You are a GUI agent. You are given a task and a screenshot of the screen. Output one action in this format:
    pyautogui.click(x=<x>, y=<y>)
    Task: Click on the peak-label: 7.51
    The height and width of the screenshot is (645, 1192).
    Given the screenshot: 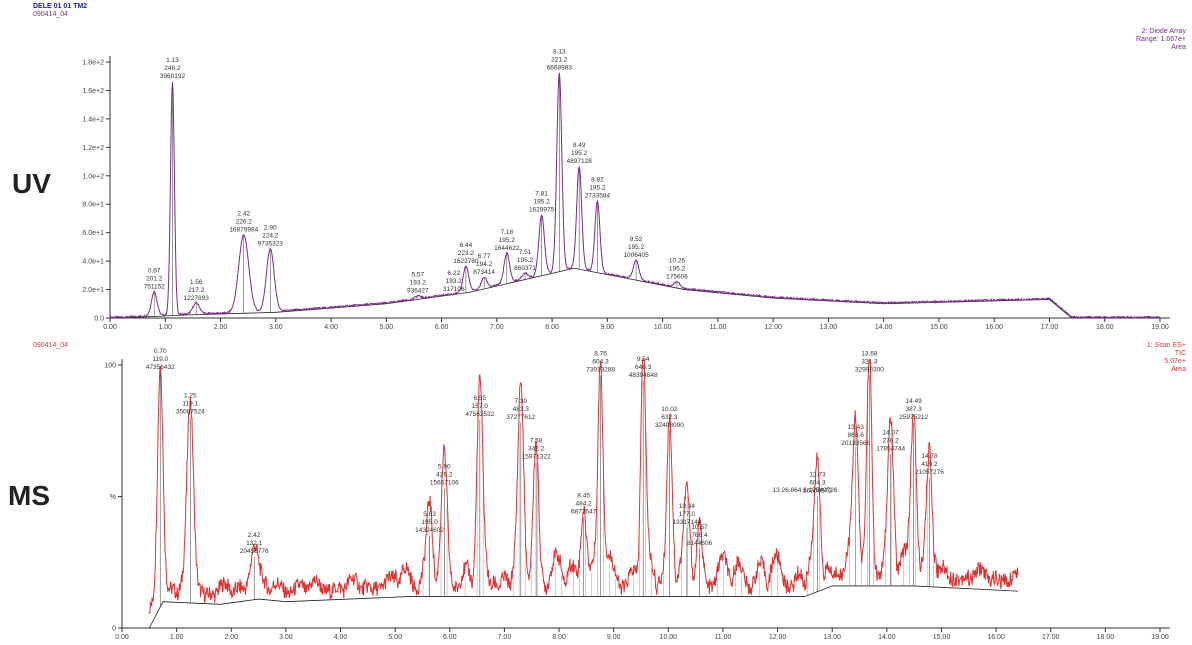 What is the action you would take?
    pyautogui.click(x=525, y=252)
    